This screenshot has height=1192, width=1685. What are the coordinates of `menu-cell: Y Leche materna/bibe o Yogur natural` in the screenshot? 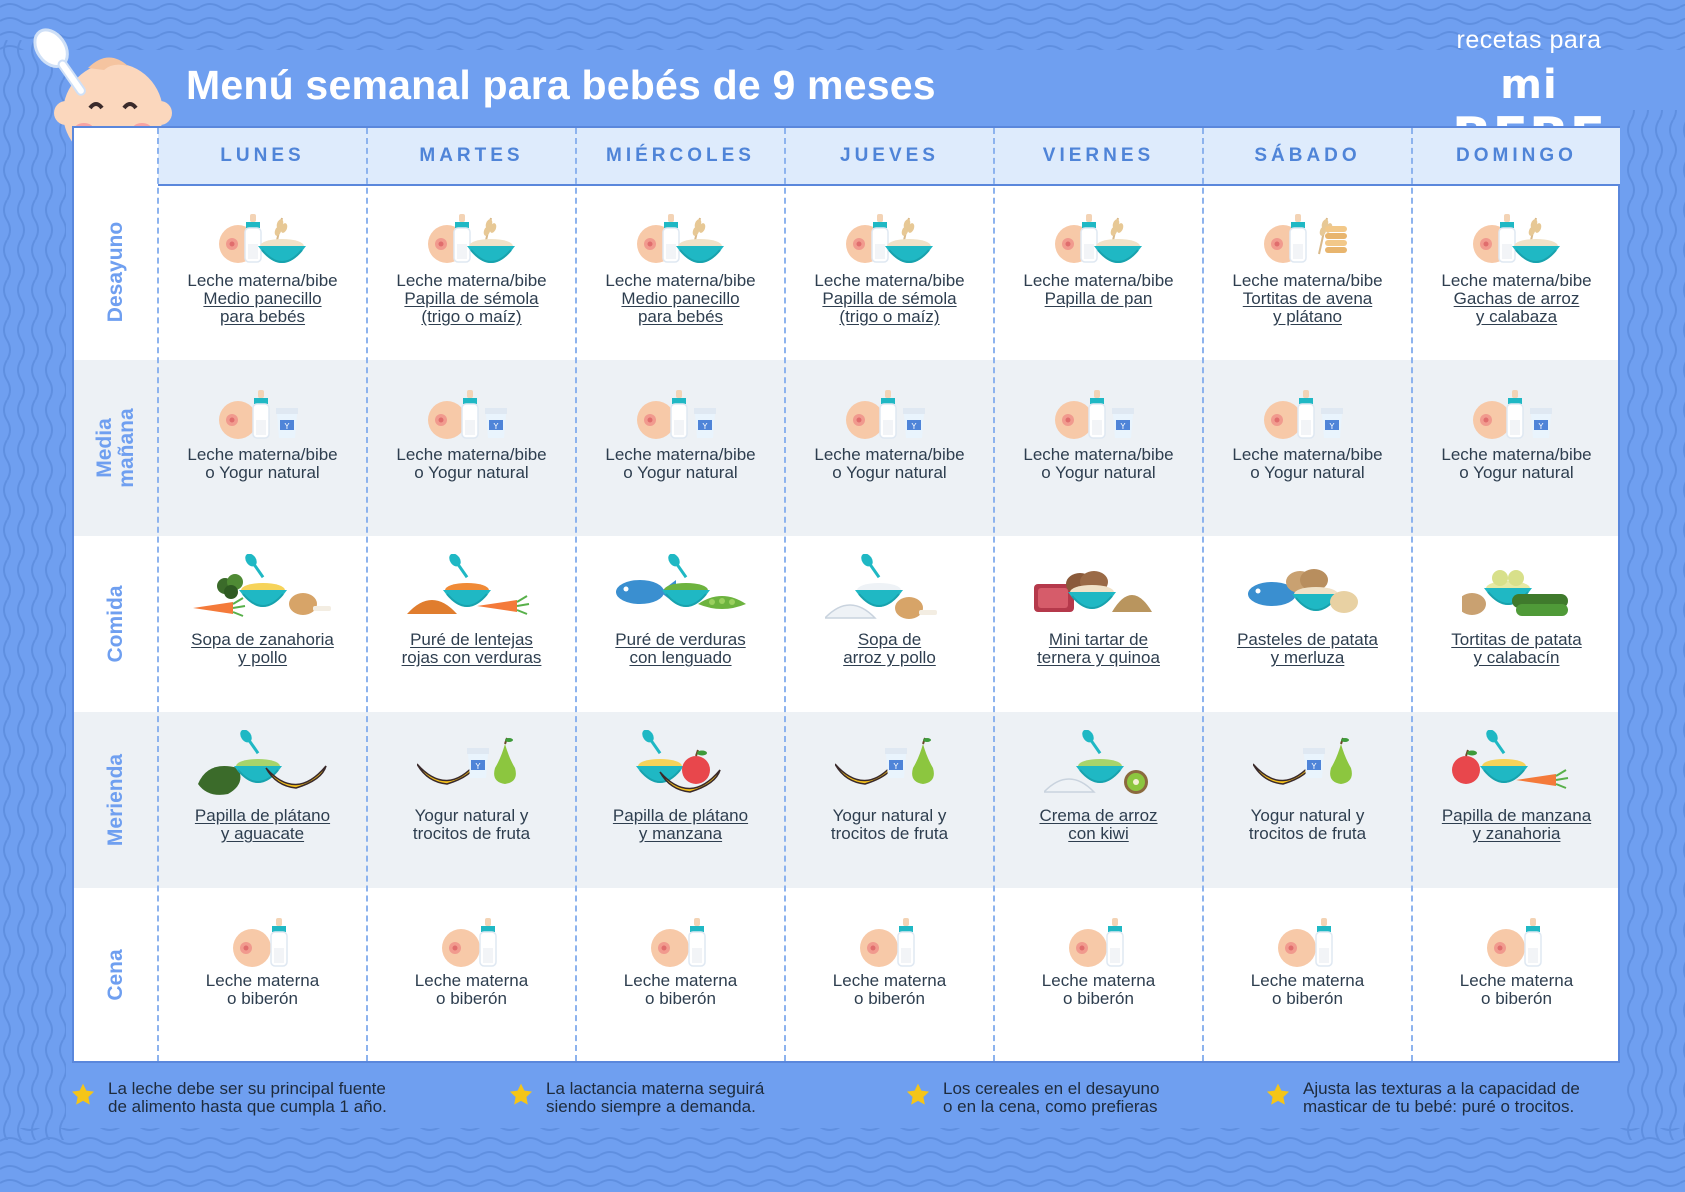 It's located at (680, 448).